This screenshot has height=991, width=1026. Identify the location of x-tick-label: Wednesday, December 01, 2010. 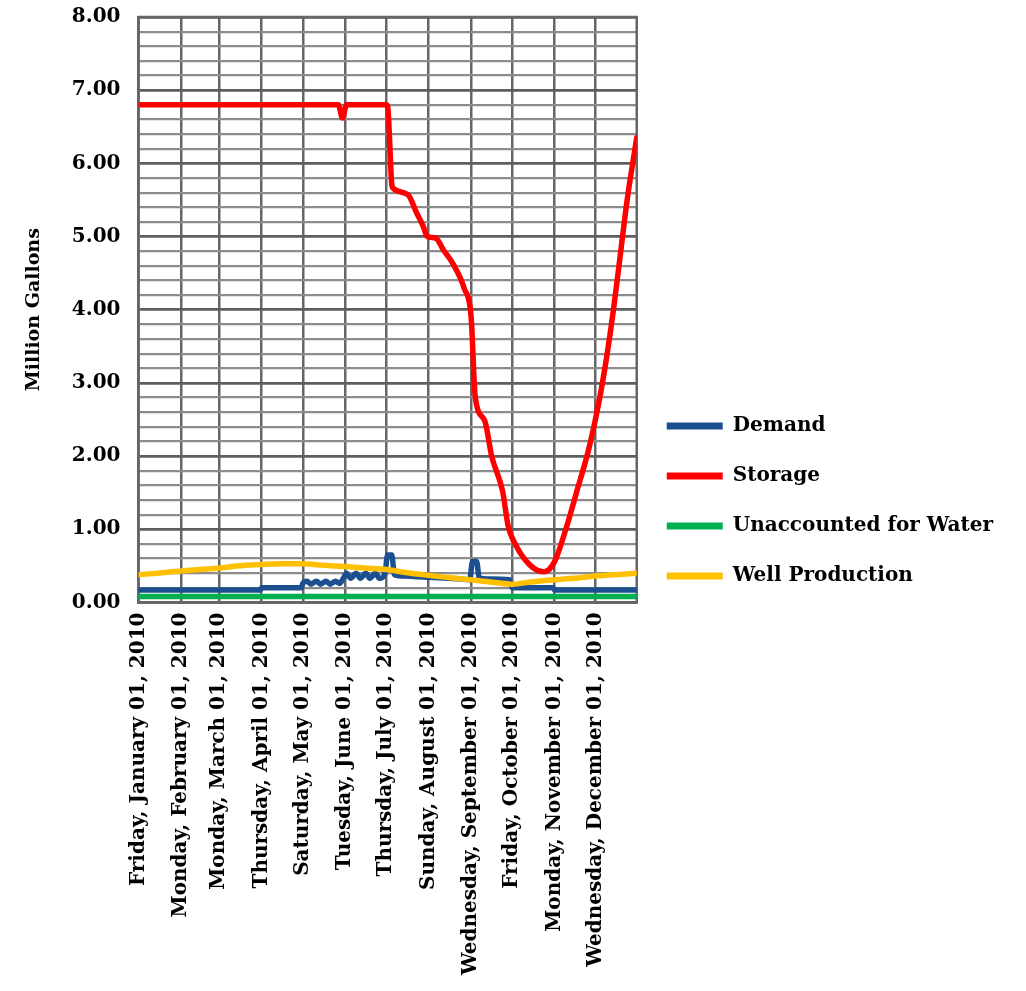
(593, 790).